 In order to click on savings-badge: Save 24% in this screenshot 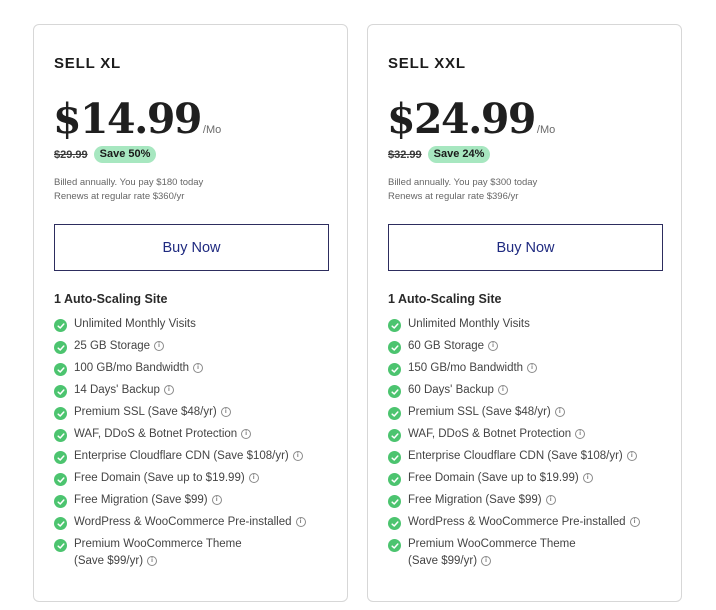, I will do `click(459, 154)`.